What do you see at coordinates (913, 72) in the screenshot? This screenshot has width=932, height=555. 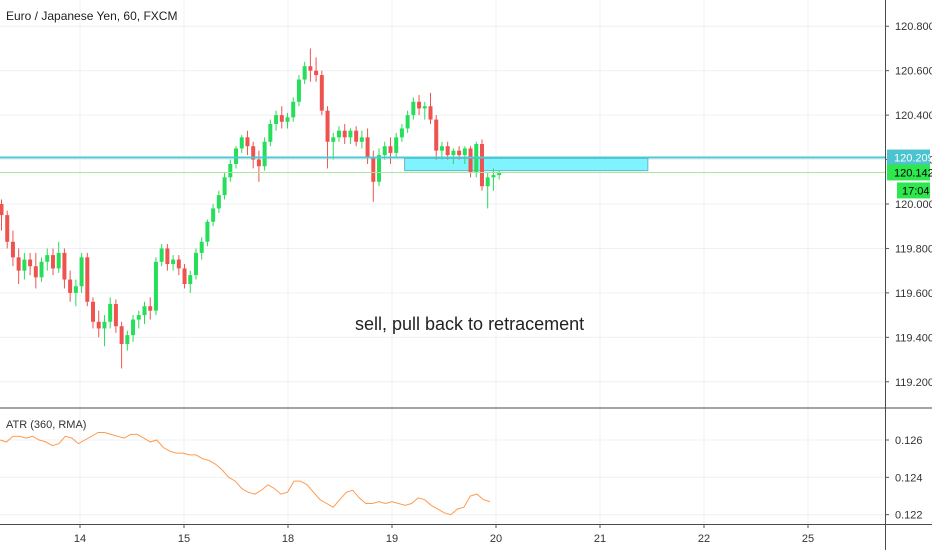 I see `price-tick-label: 120.600` at bounding box center [913, 72].